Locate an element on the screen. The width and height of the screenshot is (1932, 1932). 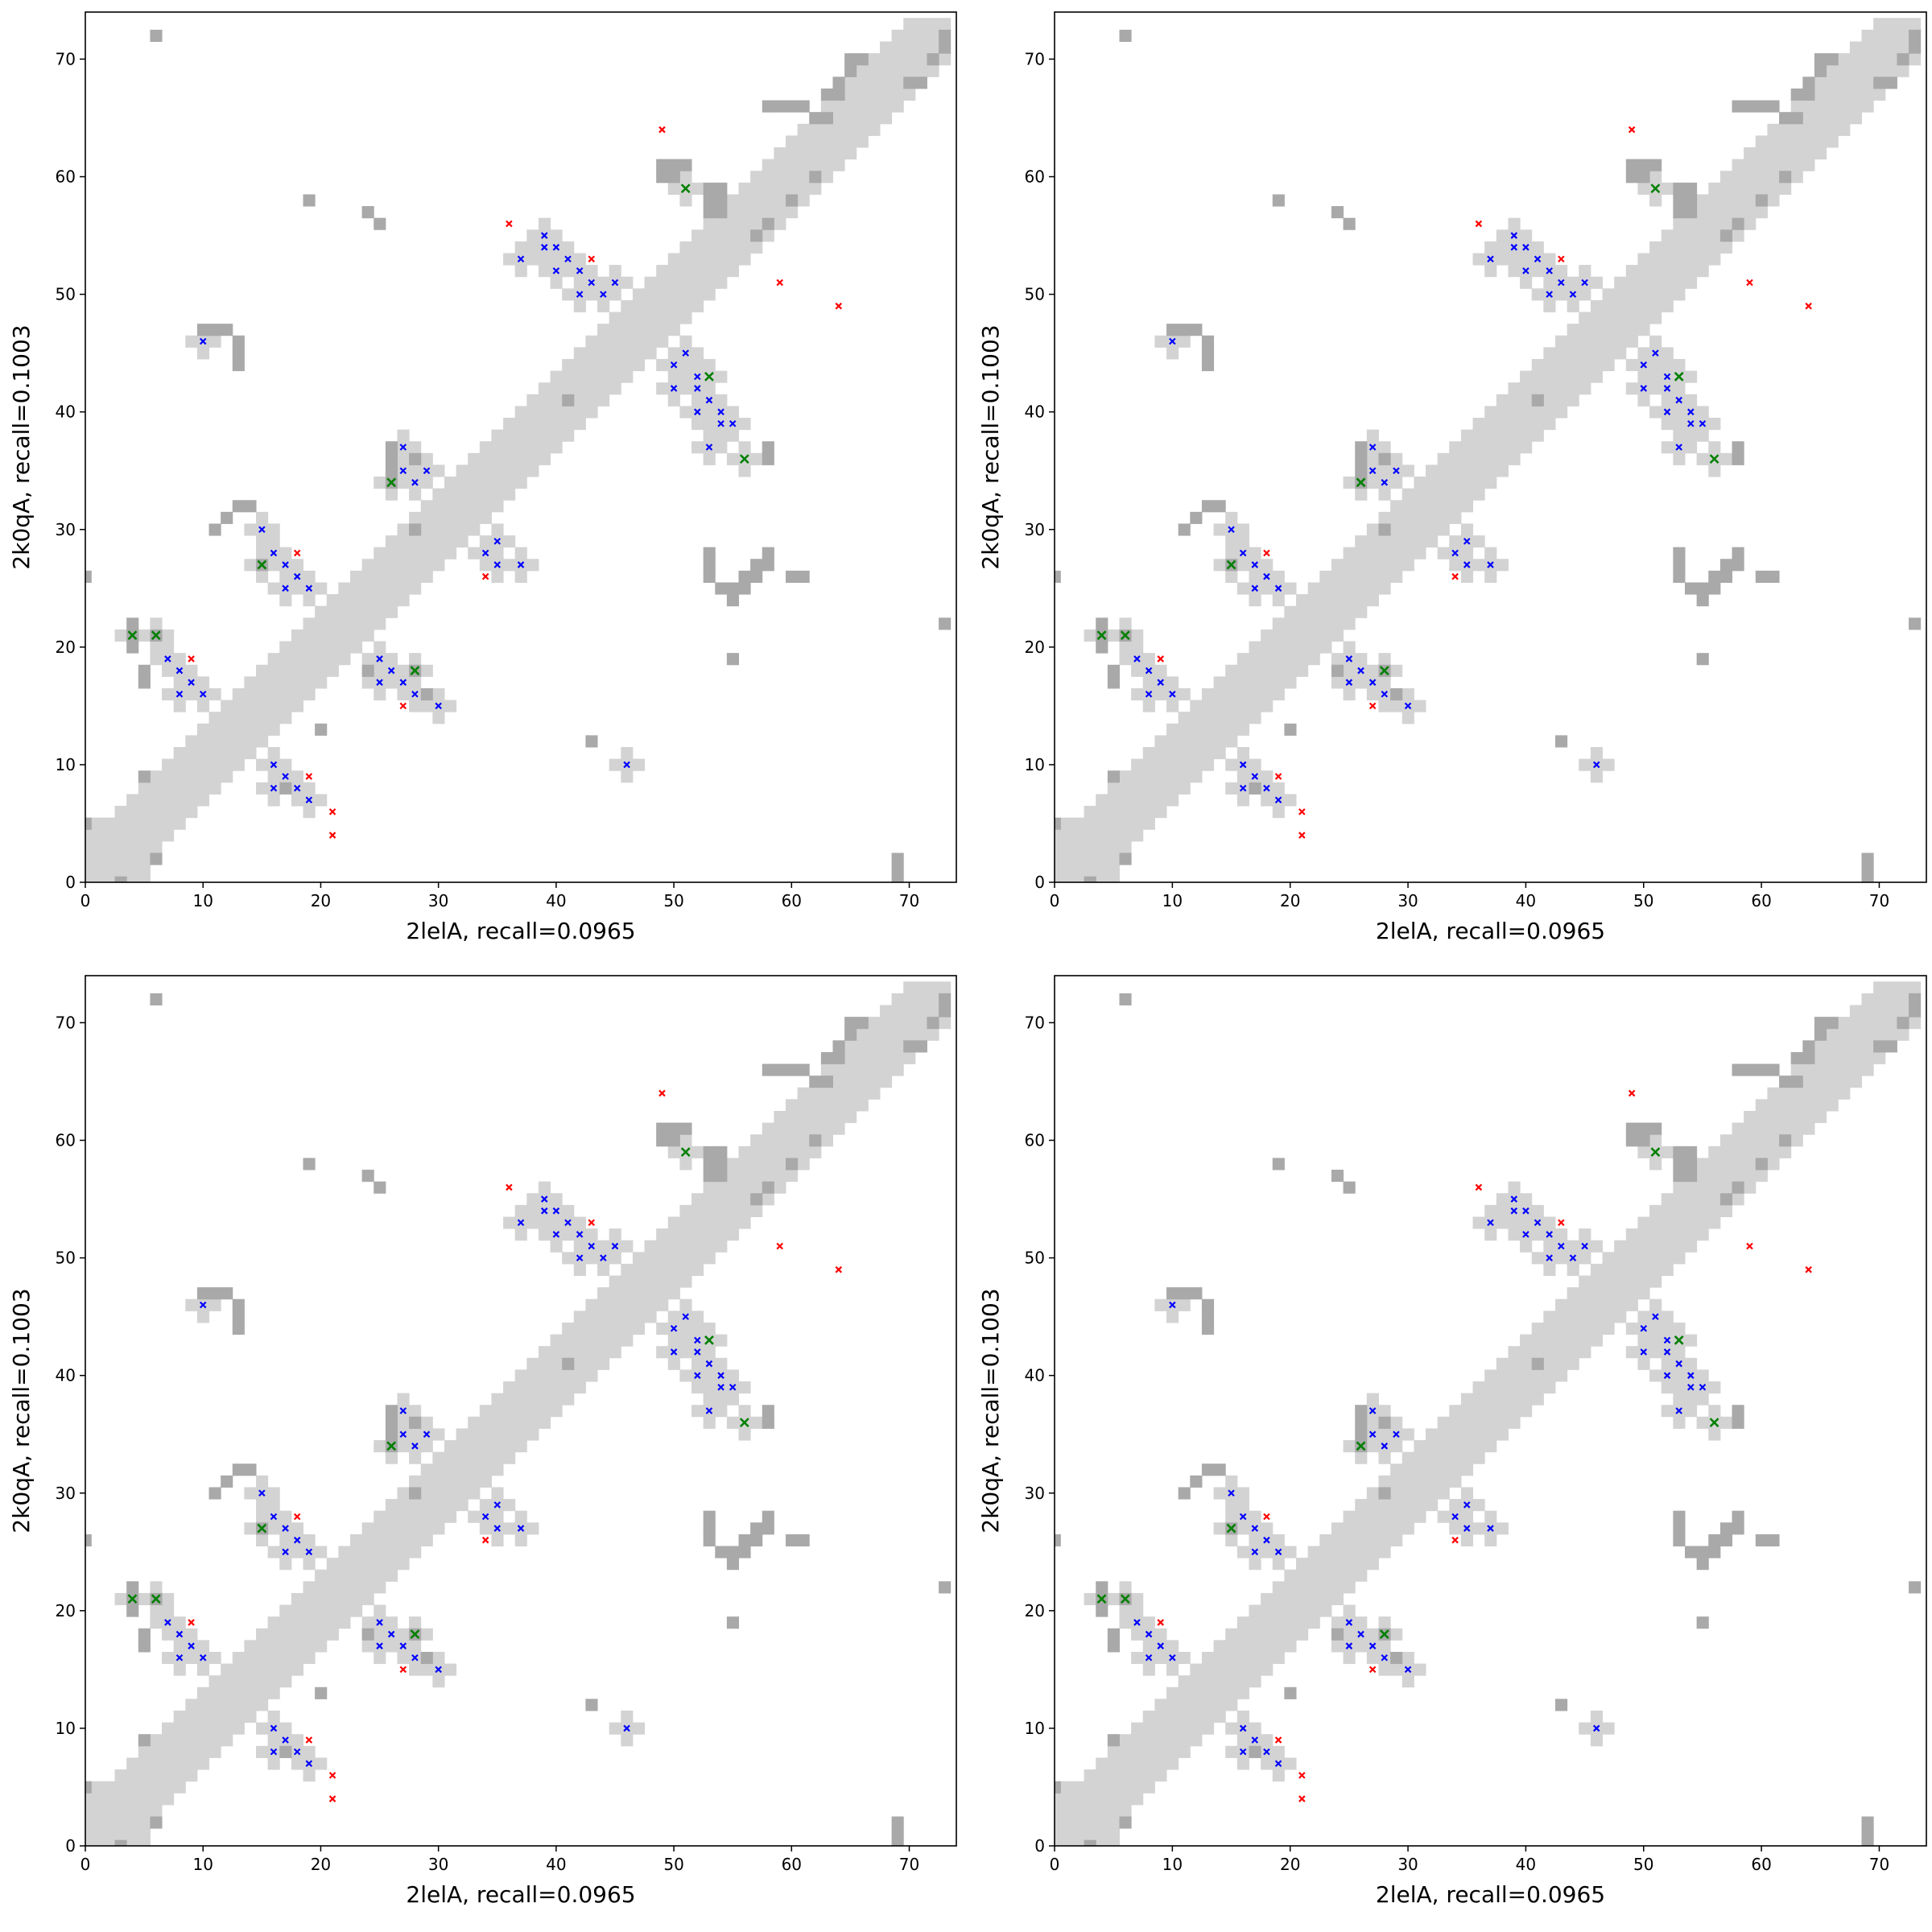
x-axis-label: 2lelA, recall=0.0965 is located at coordinates (1490, 931).